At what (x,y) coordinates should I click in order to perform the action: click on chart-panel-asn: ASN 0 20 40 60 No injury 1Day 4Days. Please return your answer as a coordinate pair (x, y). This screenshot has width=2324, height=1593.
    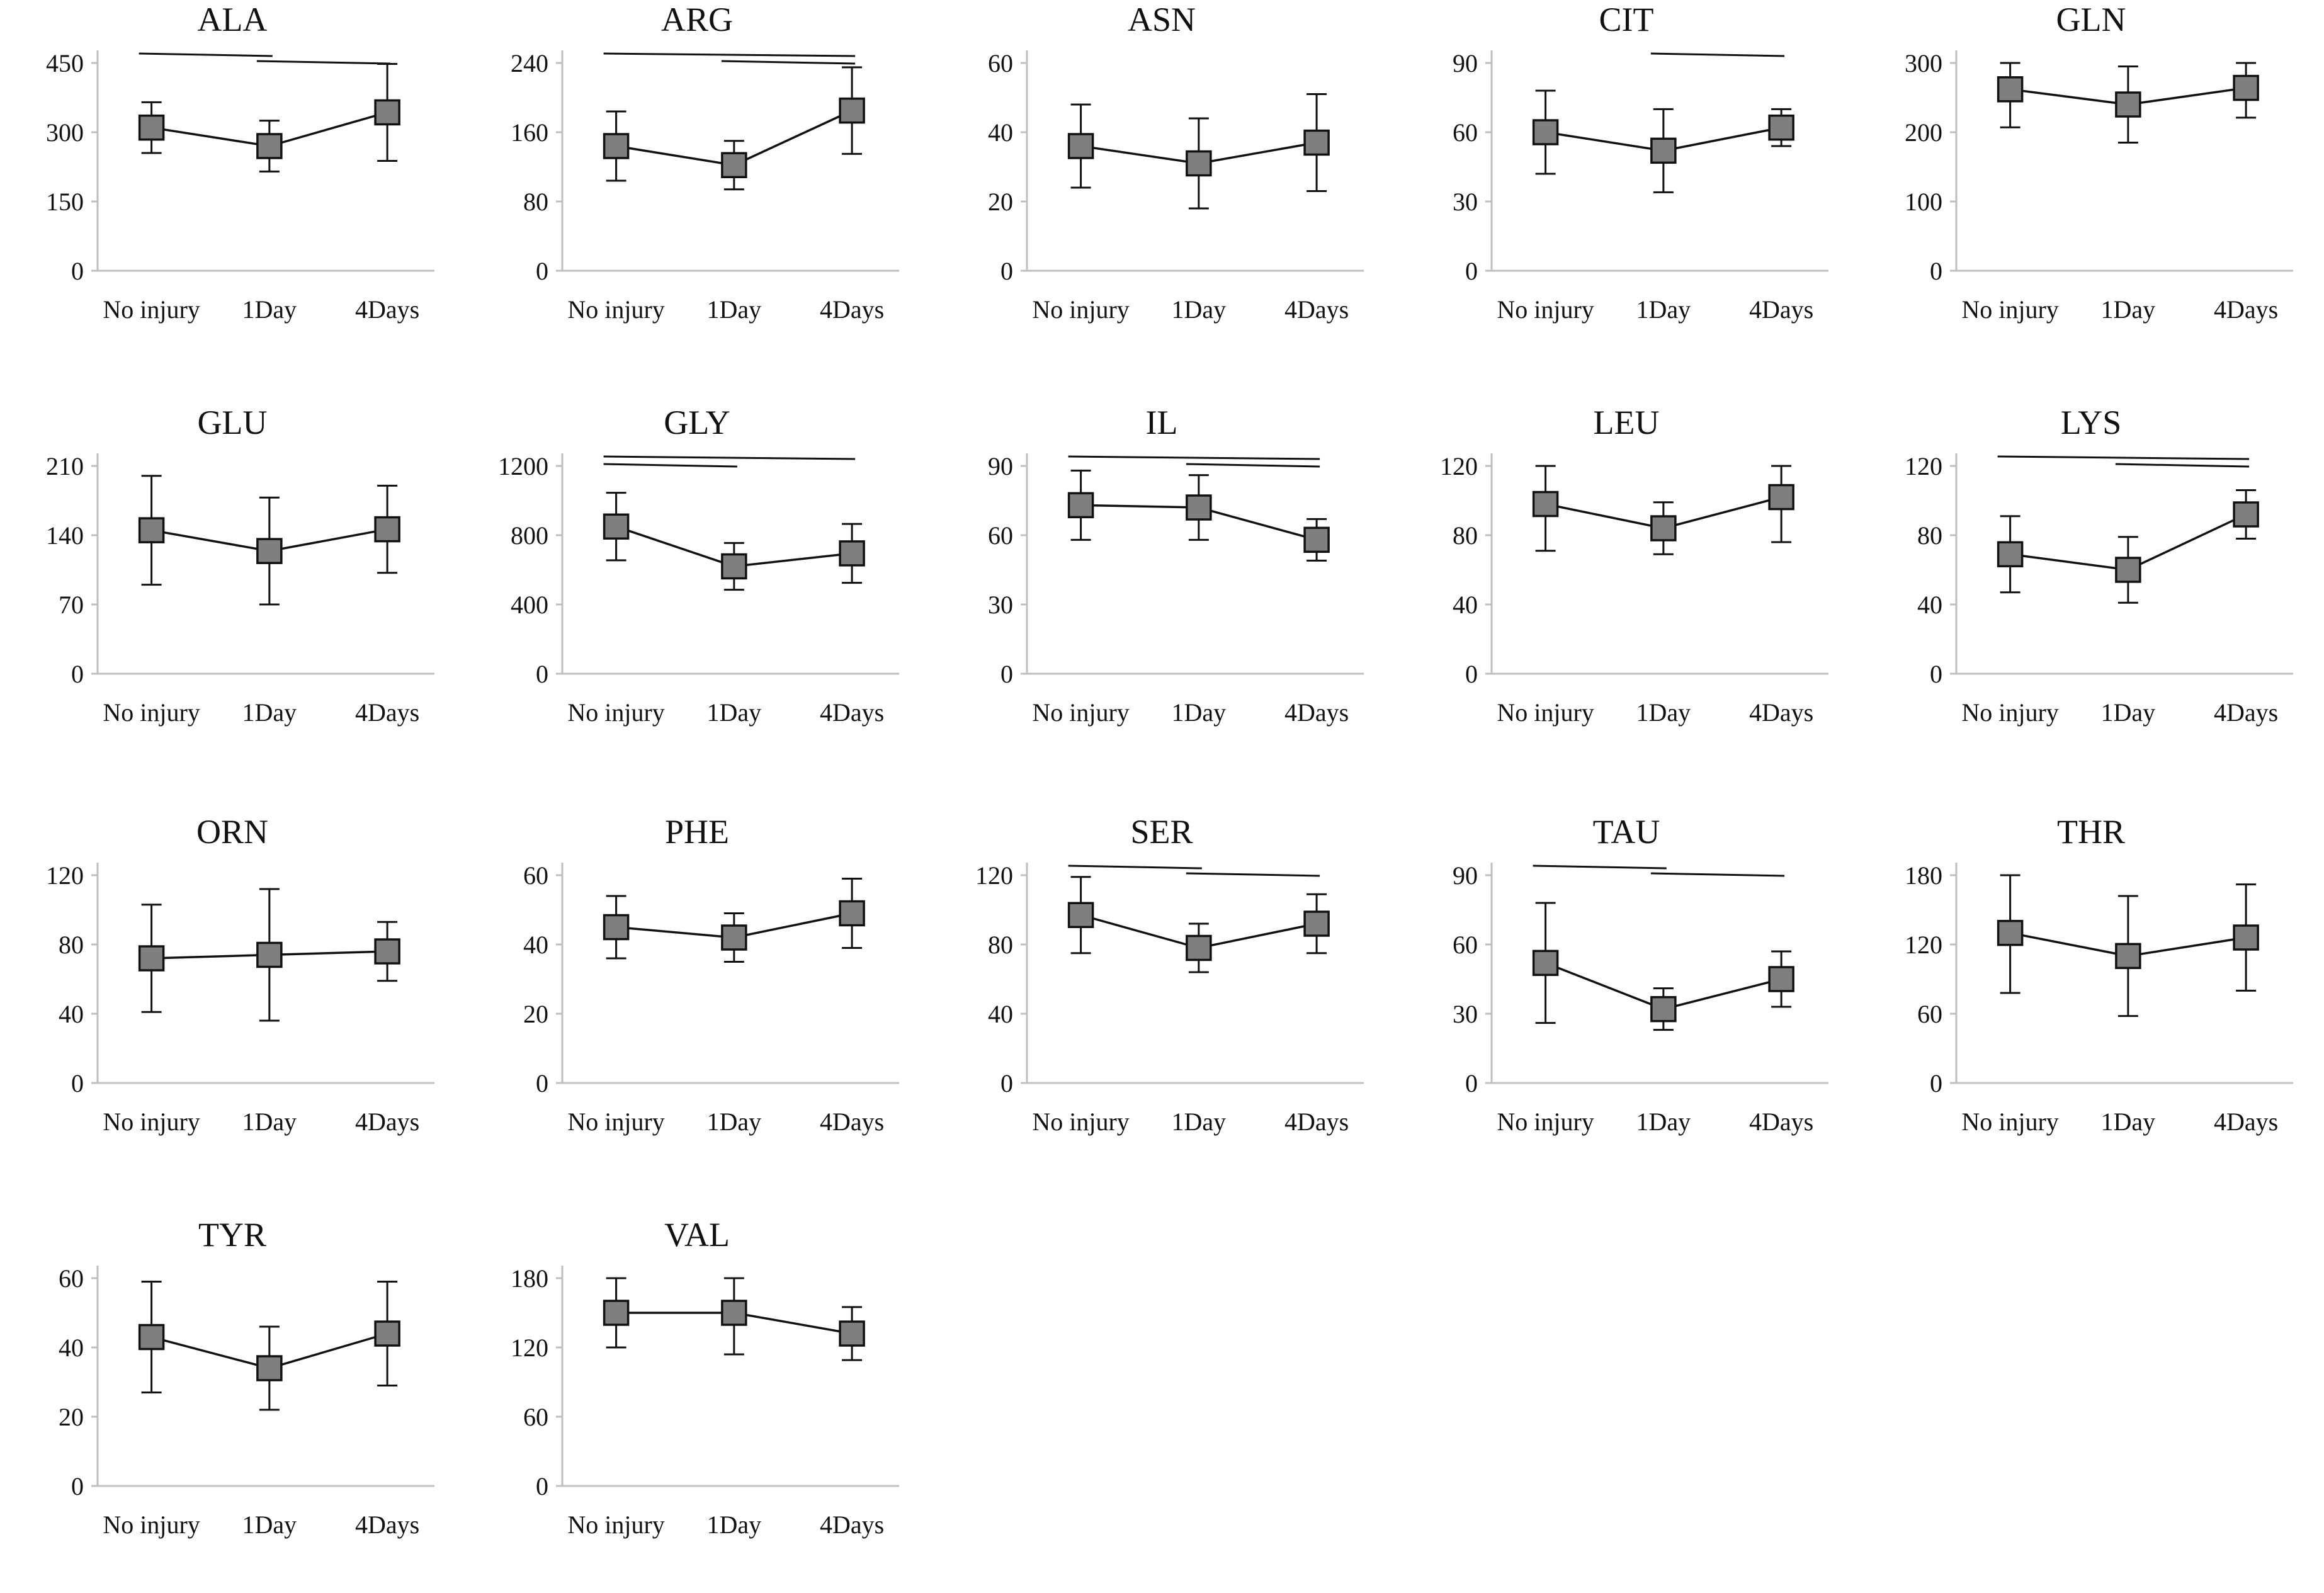
    Looking at the image, I should click on (1161, 189).